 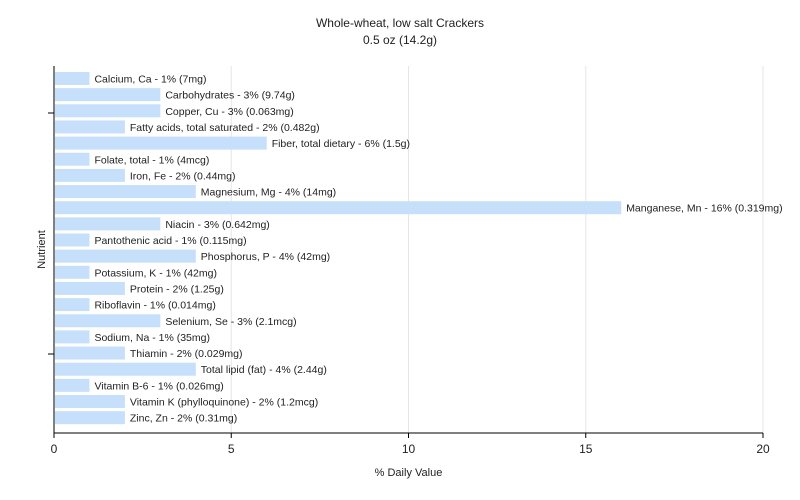 I want to click on bar-label: Protein - 2% (1.25g), so click(x=177, y=289).